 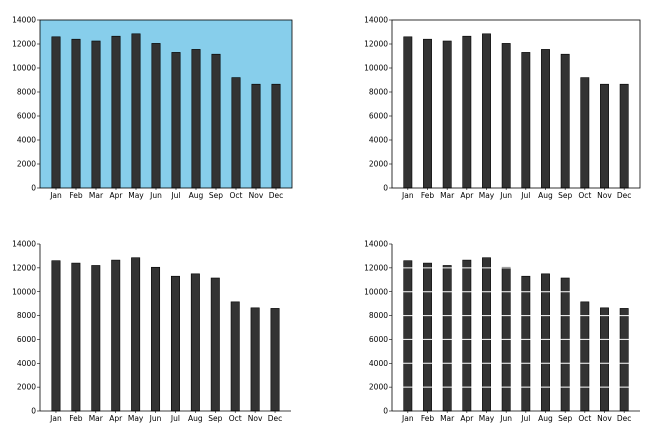 I want to click on x-tick-label: Feb, so click(x=428, y=418).